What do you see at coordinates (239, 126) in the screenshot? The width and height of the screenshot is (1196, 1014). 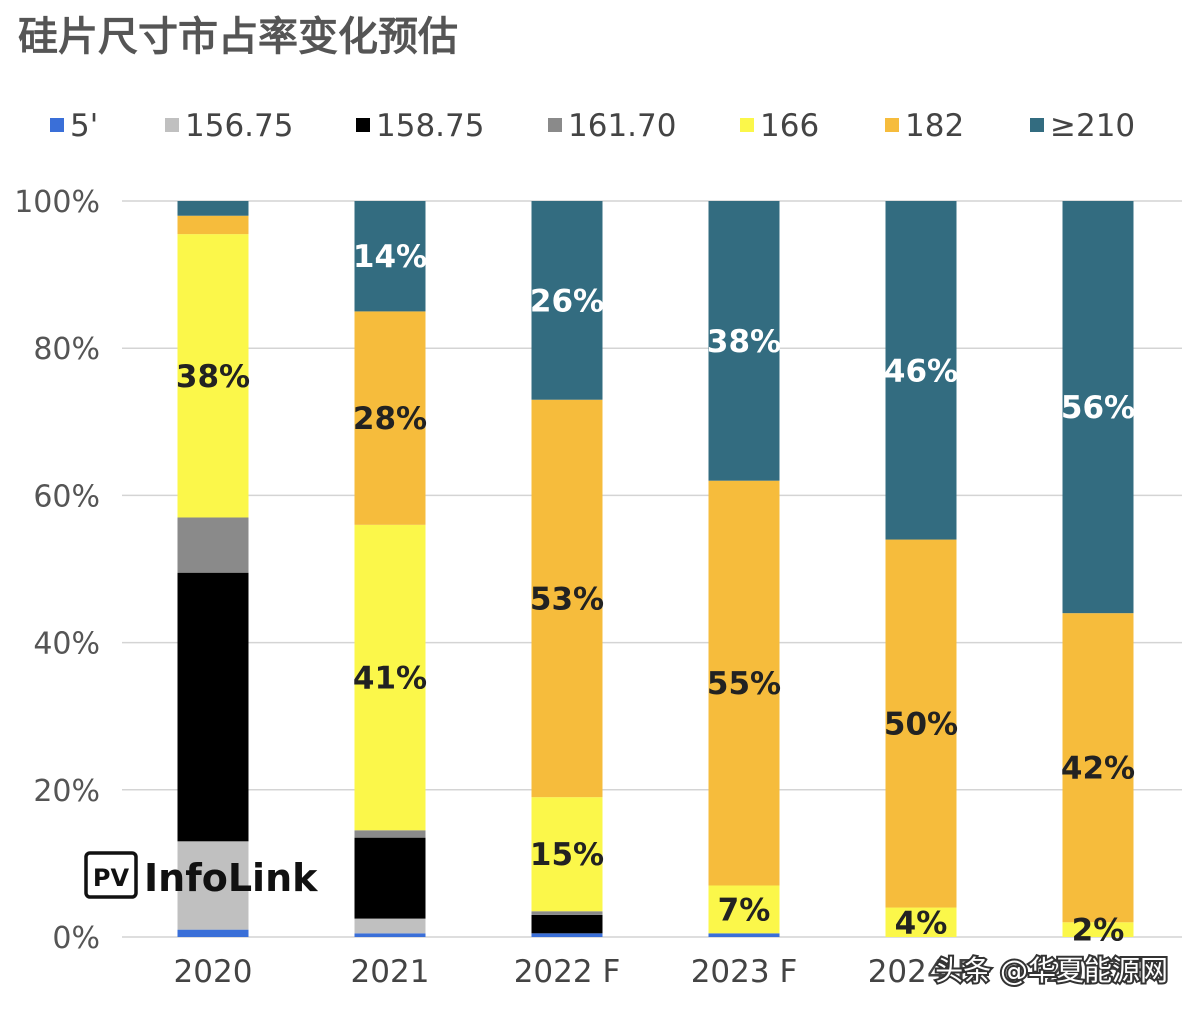 I see `legend-label: 156.75` at bounding box center [239, 126].